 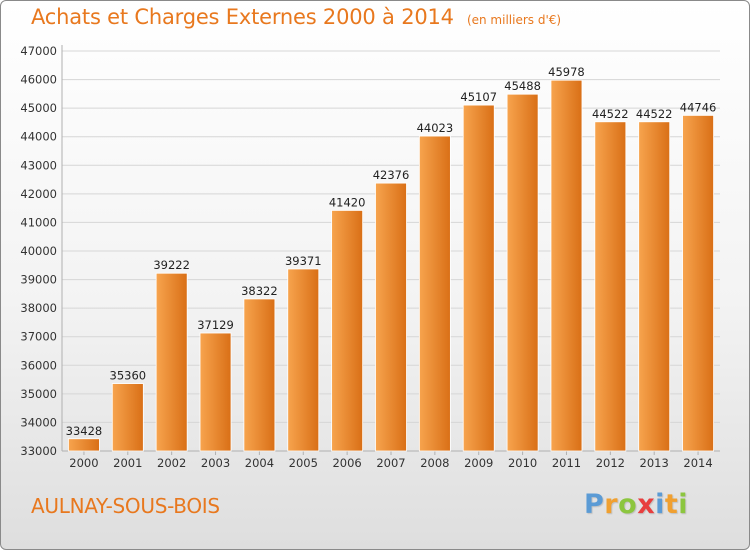 I want to click on bar-value-label: 39222, so click(x=171, y=265).